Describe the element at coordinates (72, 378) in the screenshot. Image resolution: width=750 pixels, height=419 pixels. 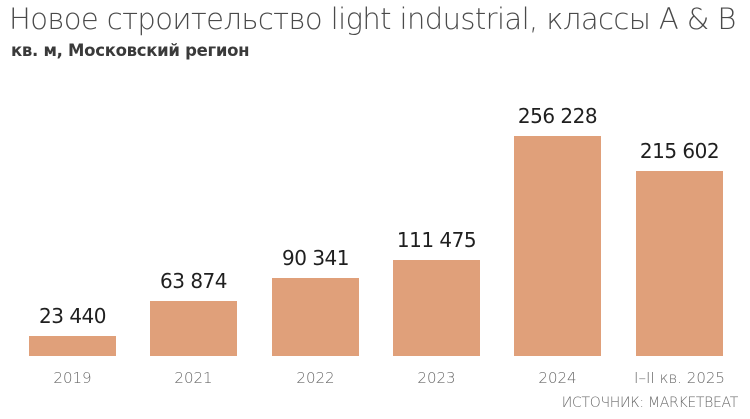
I see `category-label: 2019` at that location.